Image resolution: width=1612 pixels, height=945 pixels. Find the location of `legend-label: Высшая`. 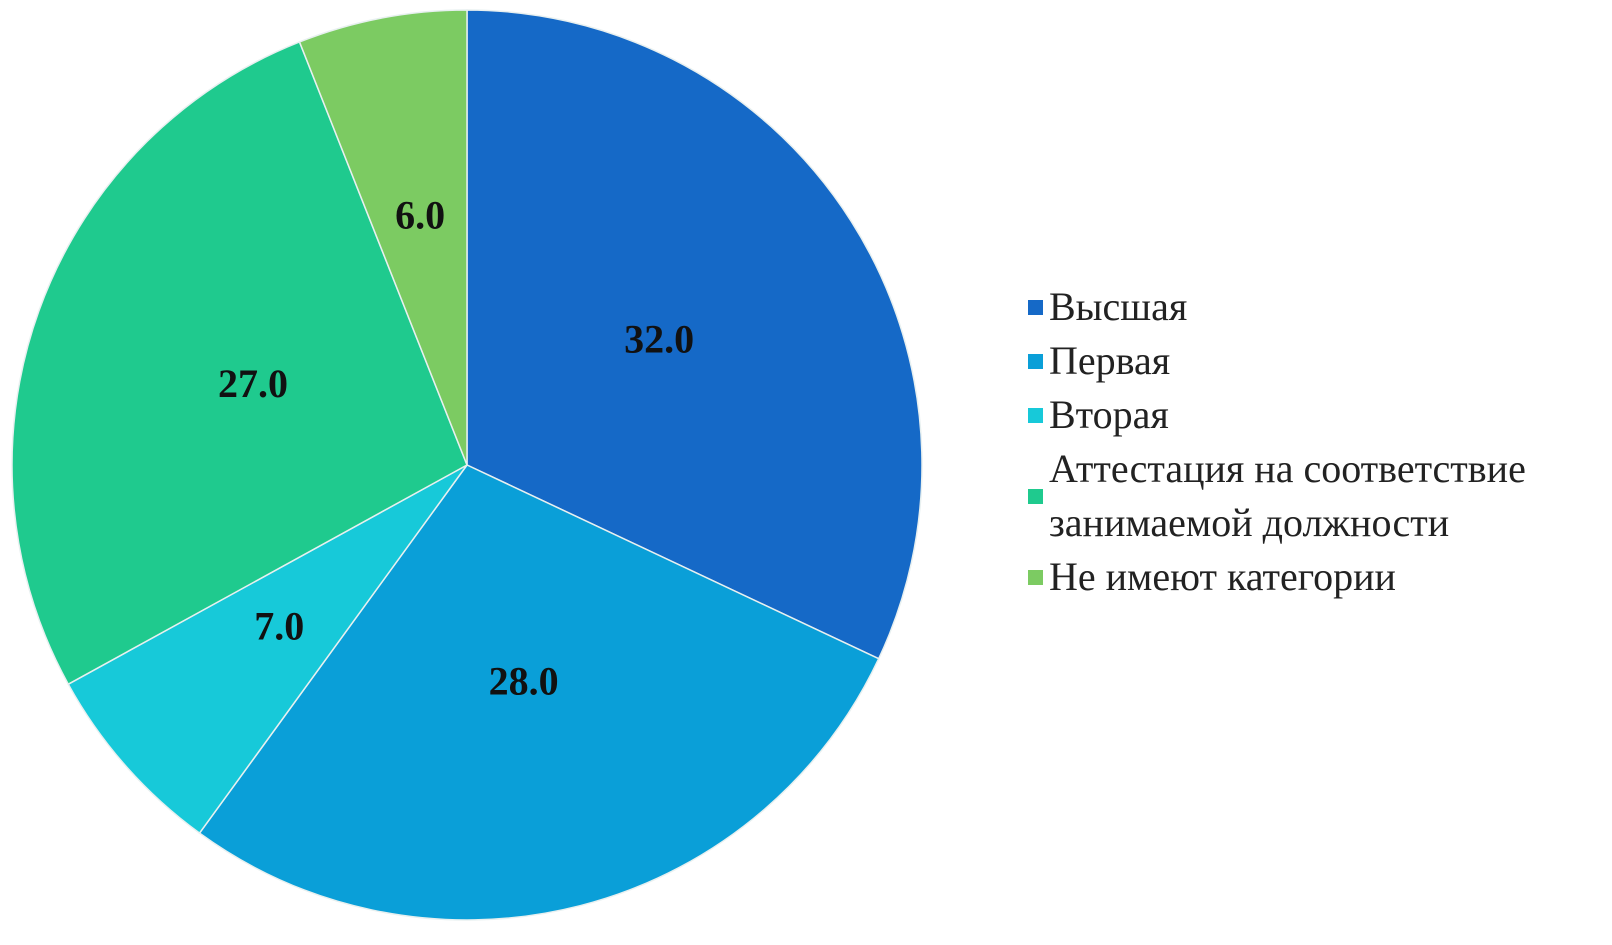

legend-label: Высшая is located at coordinates (1118, 306).